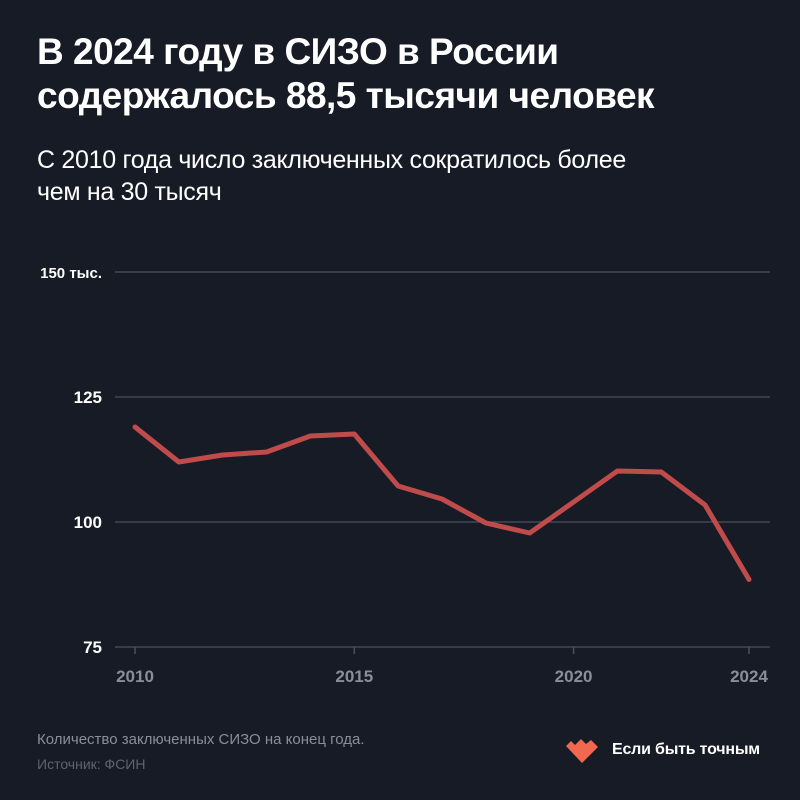  I want to click on x-tick-label: 2010, so click(135, 676).